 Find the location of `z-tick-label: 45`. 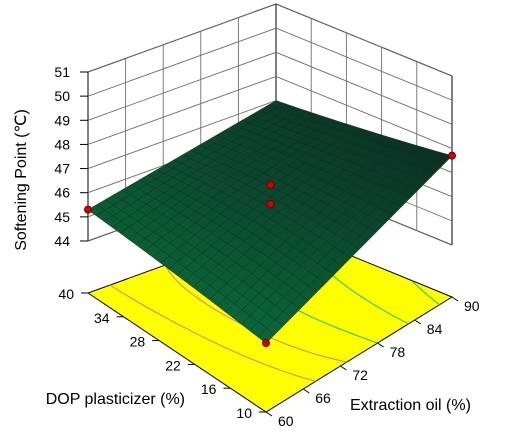

z-tick-label: 45 is located at coordinates (62, 217).